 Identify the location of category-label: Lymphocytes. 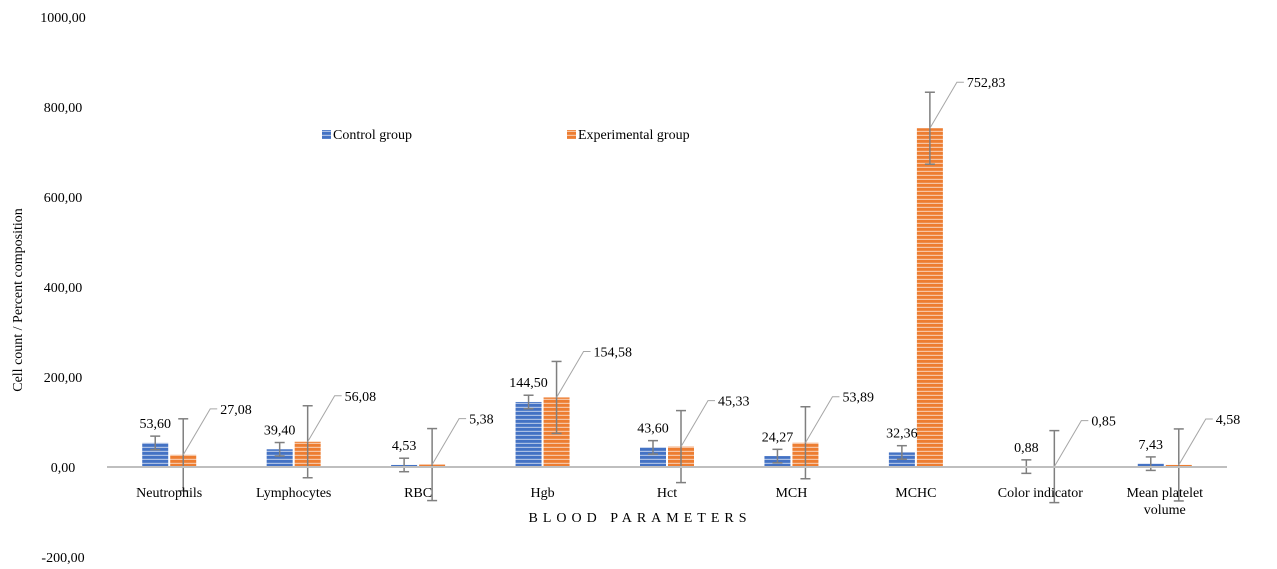
(293, 493).